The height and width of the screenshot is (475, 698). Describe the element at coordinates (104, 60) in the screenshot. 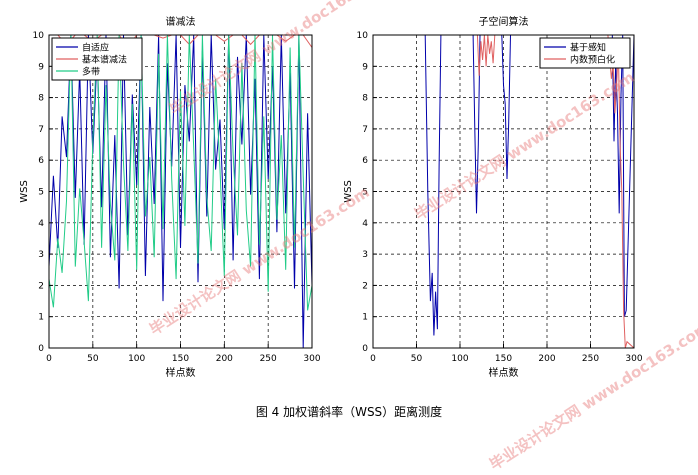

I see `legend-label: 基本谱减法` at that location.